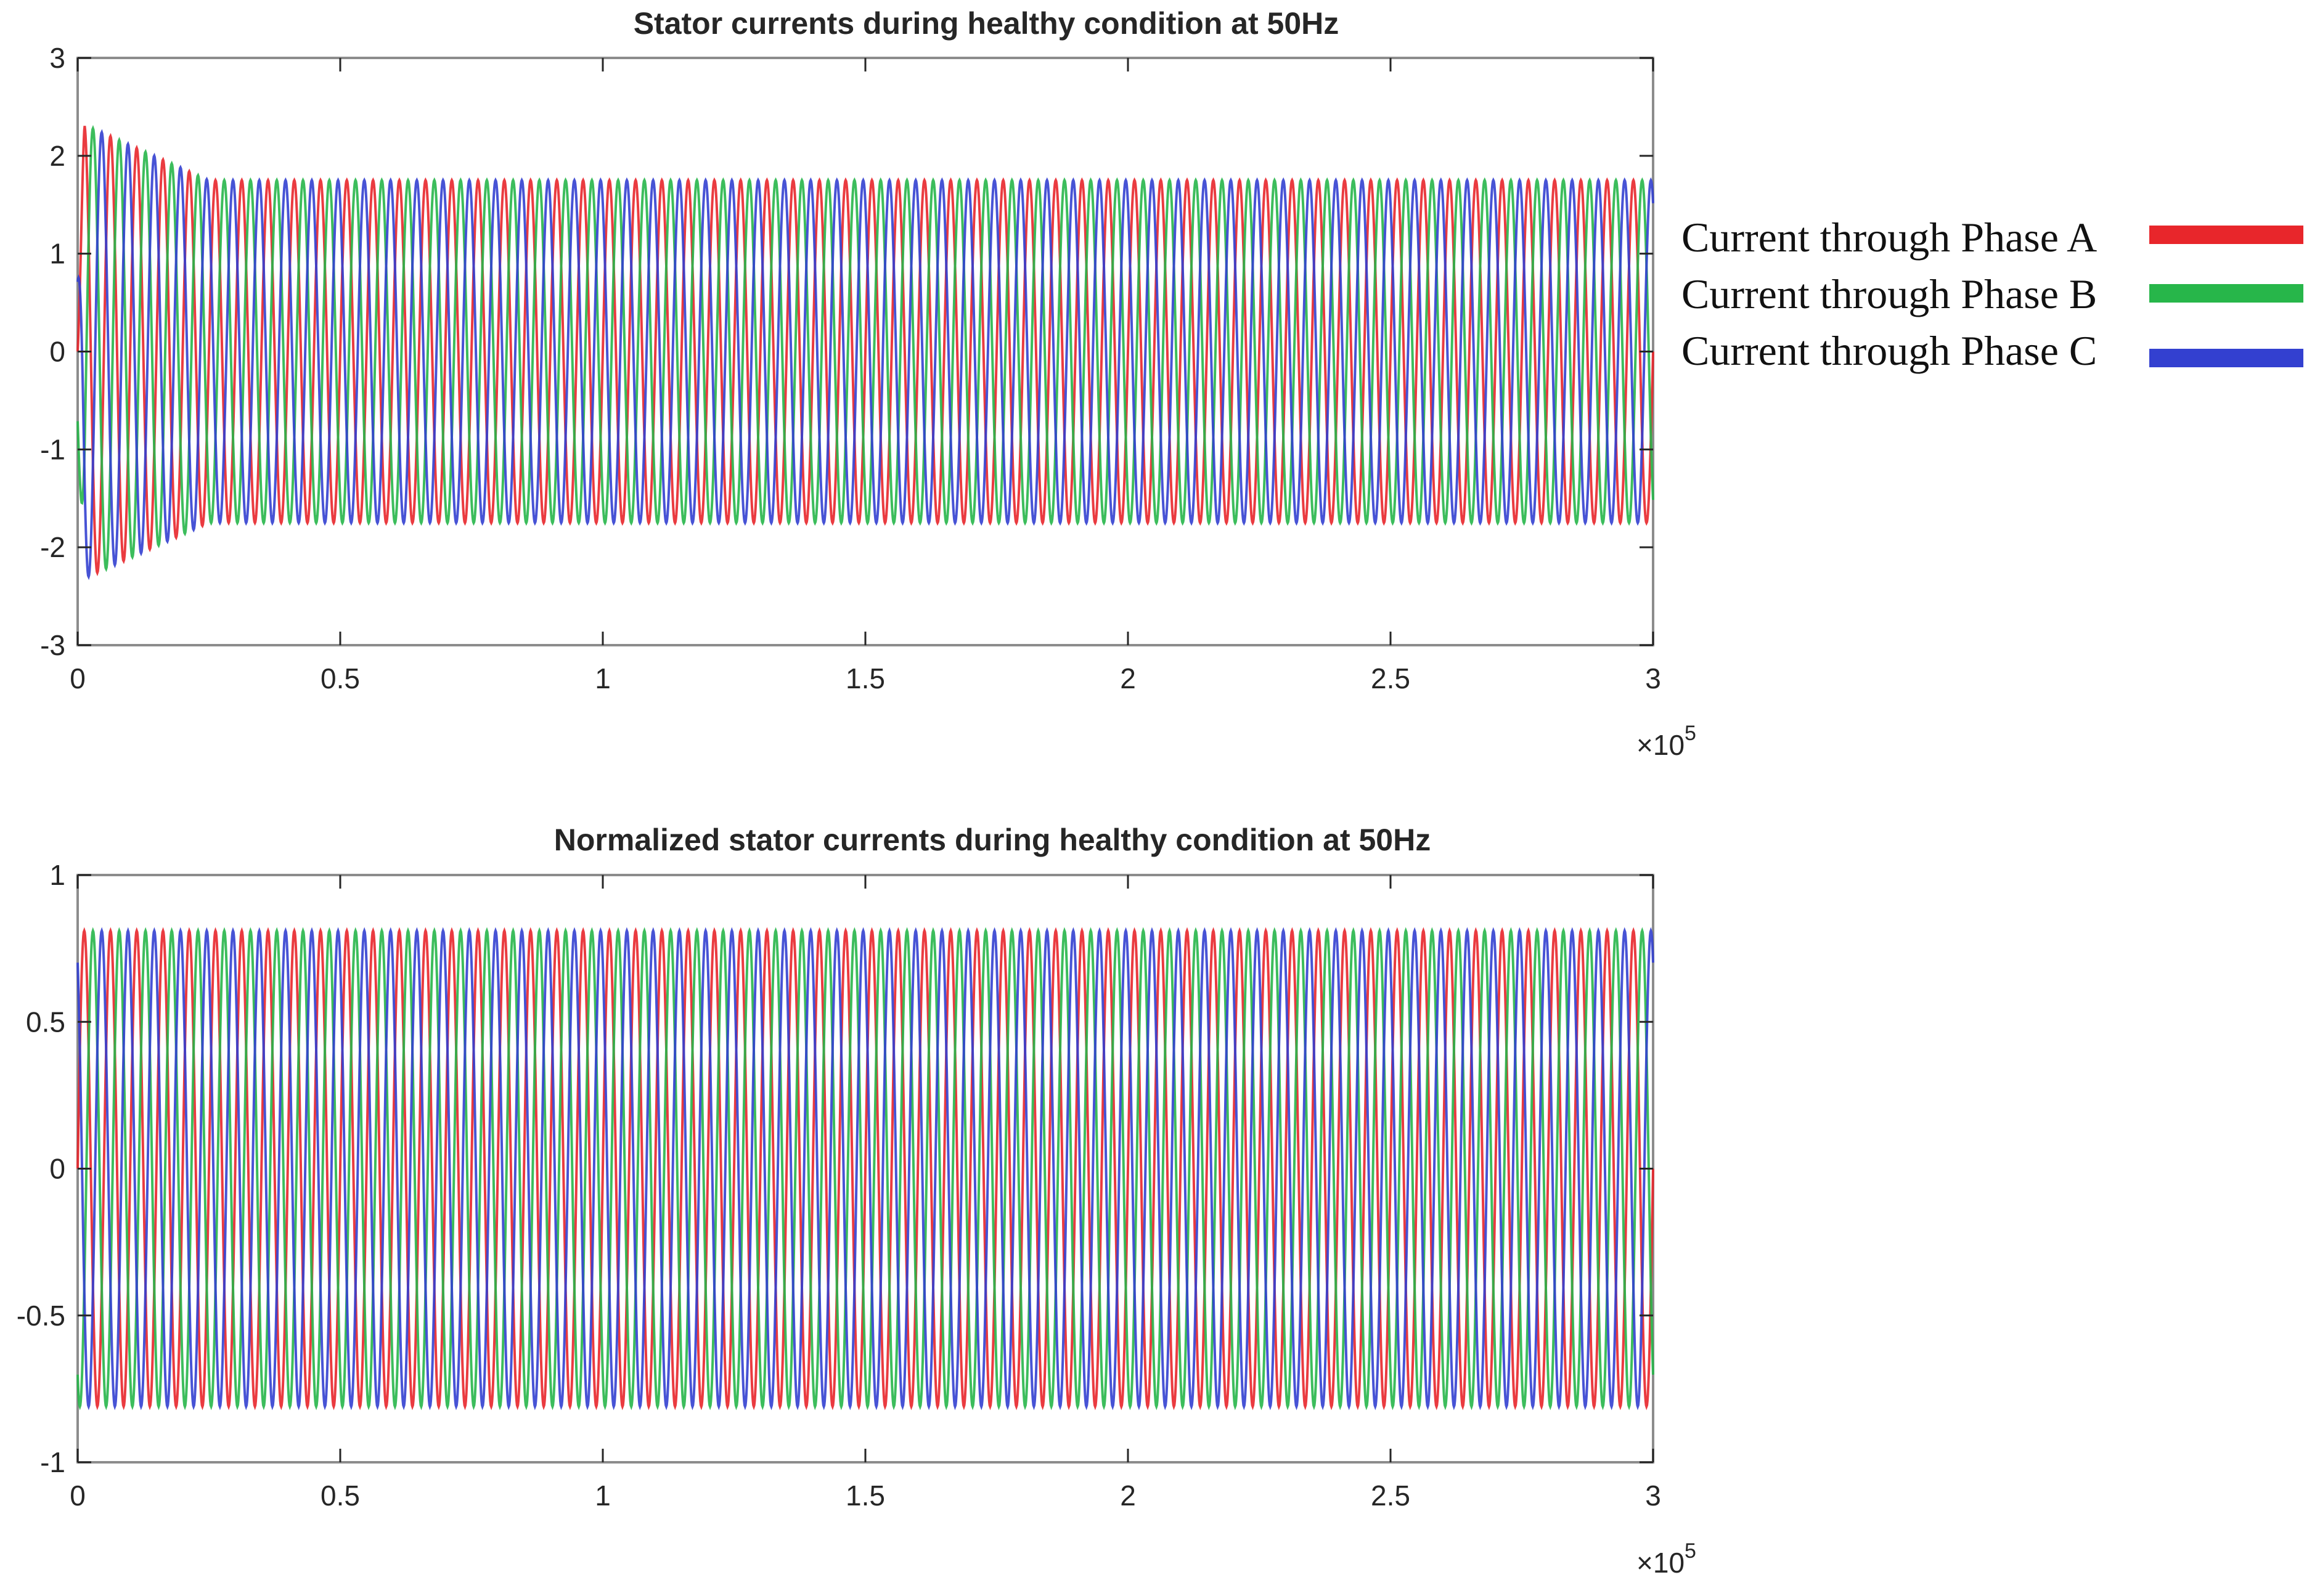 This screenshot has height=1596, width=2320. What do you see at coordinates (52, 547) in the screenshot?
I see `y-tick-label: -2` at bounding box center [52, 547].